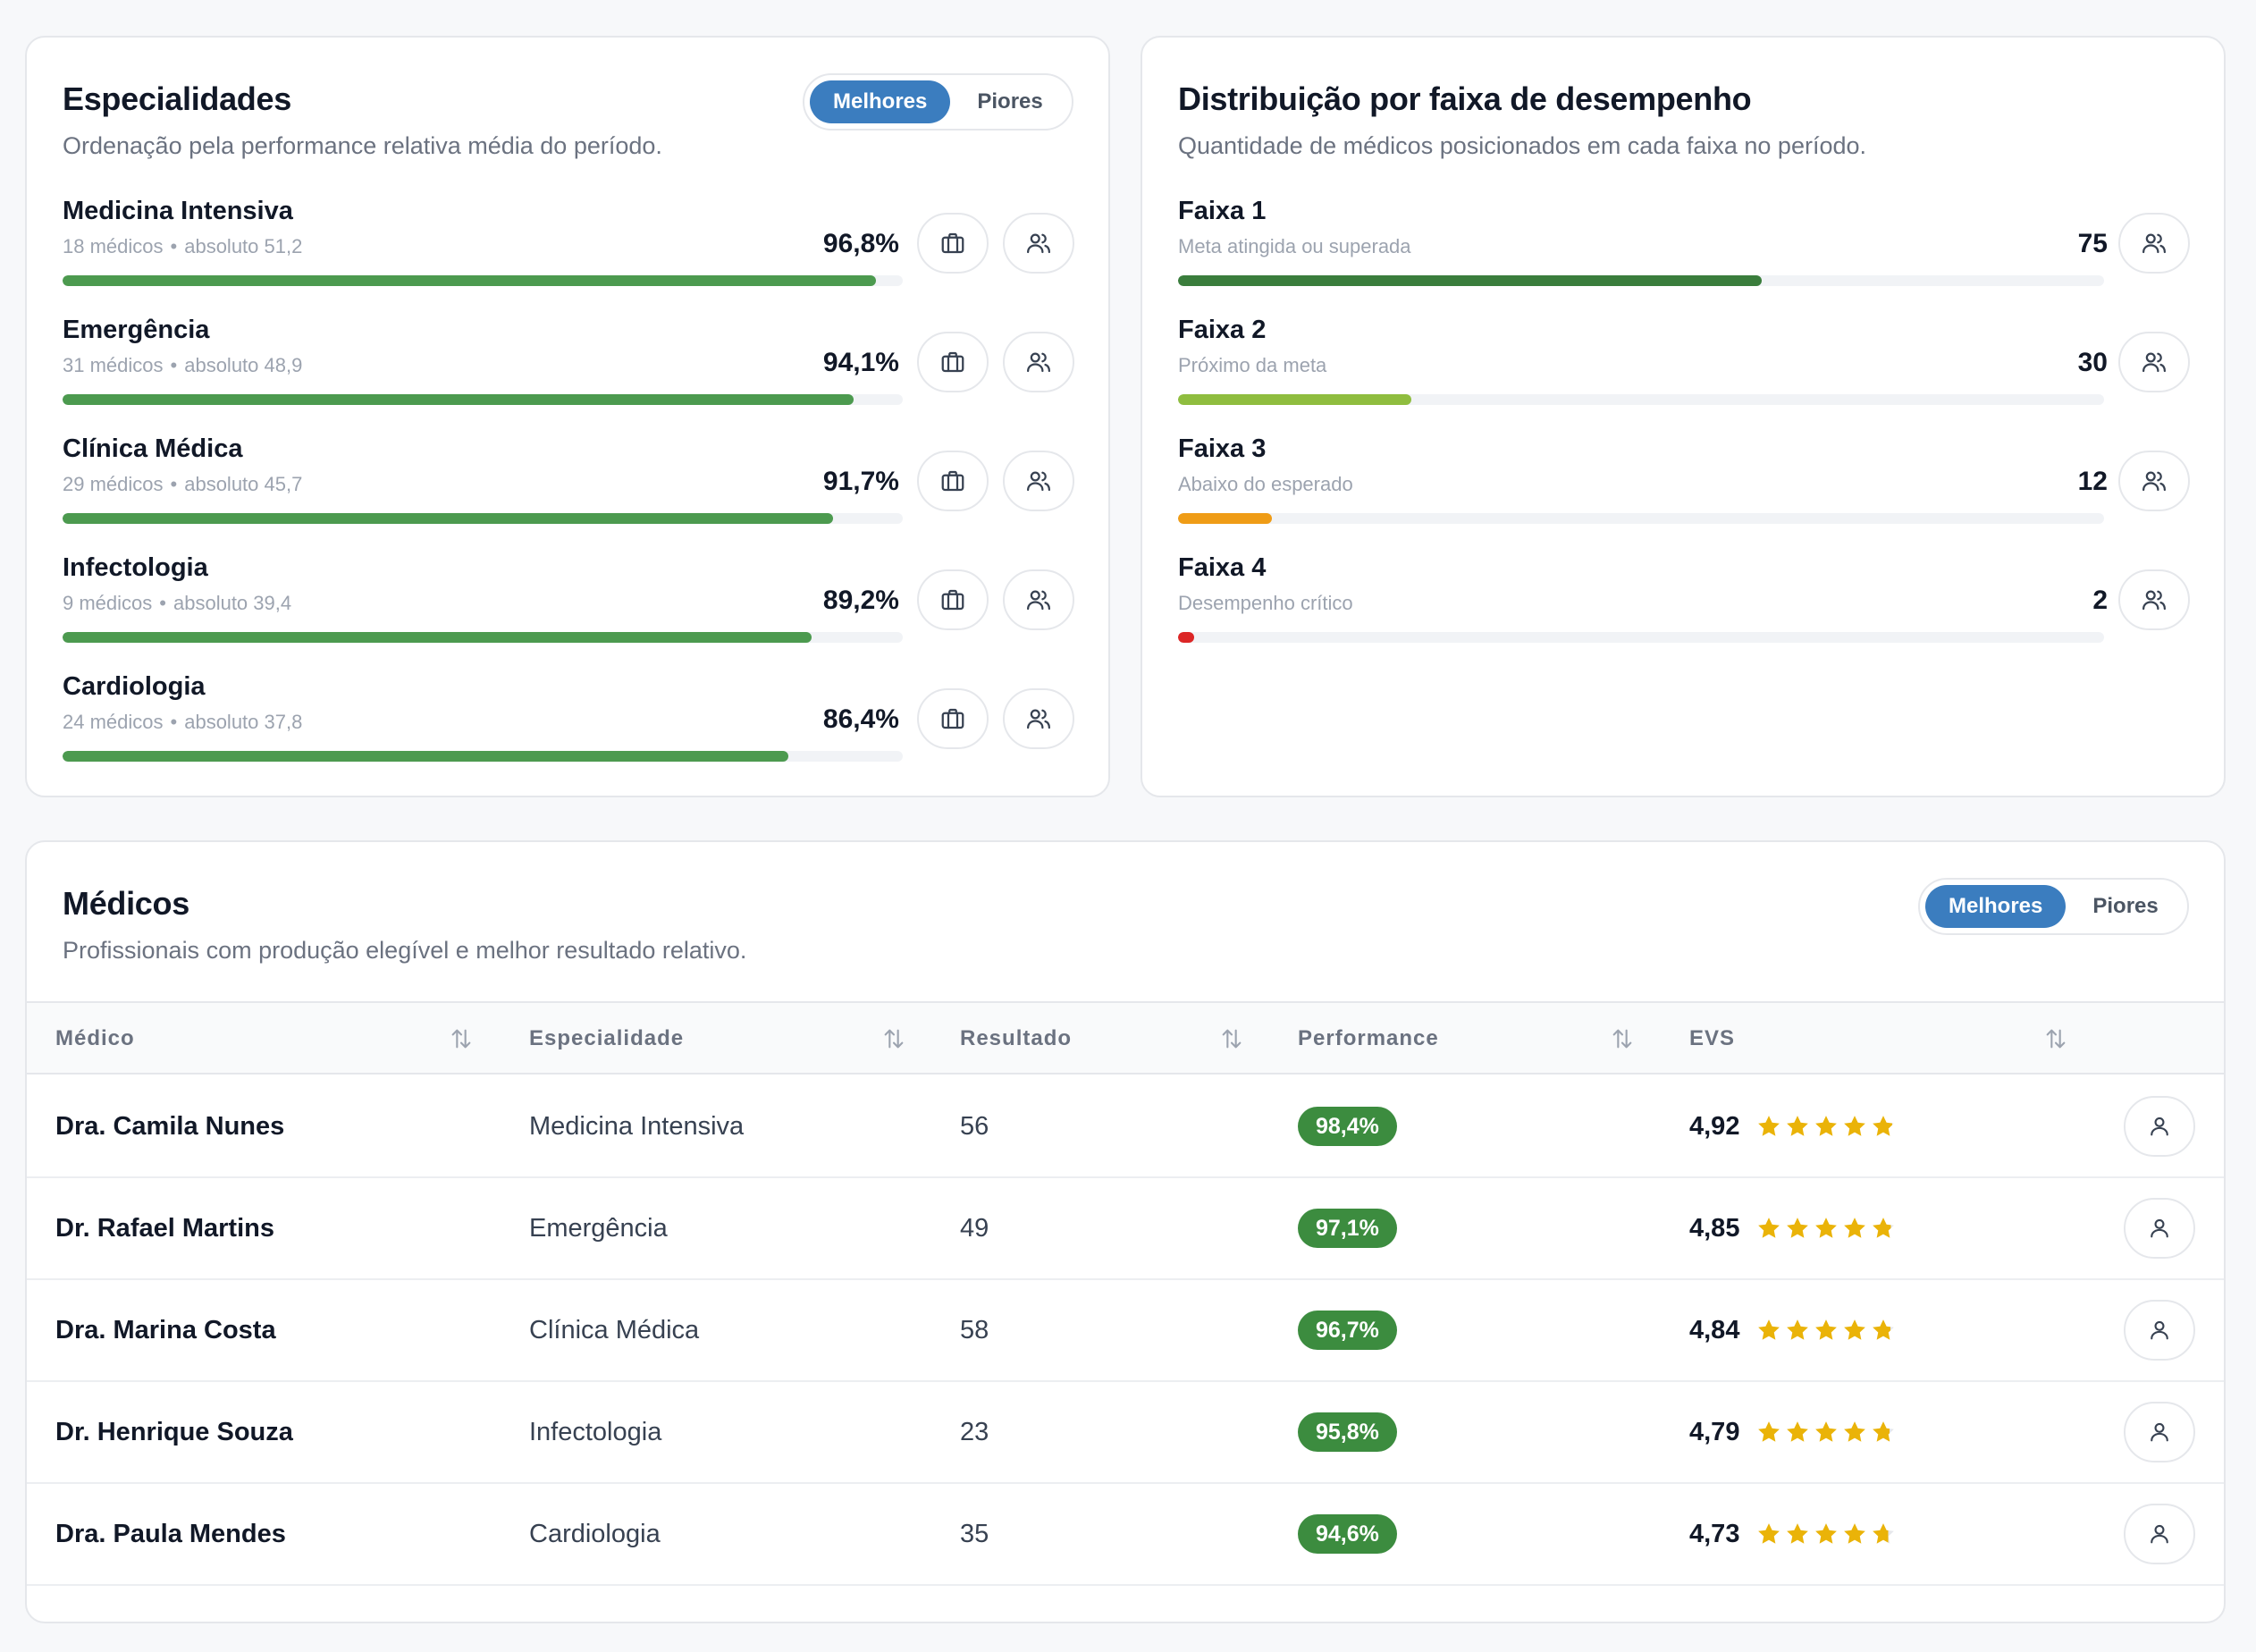 The width and height of the screenshot is (2256, 1652). Describe the element at coordinates (1369, 1038) in the screenshot. I see `column-header: Performance` at that location.